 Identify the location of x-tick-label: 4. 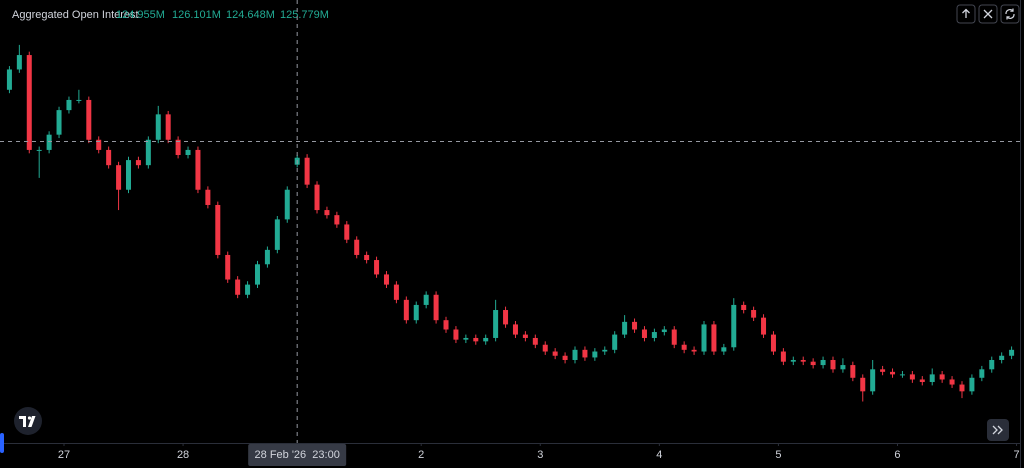
(659, 455).